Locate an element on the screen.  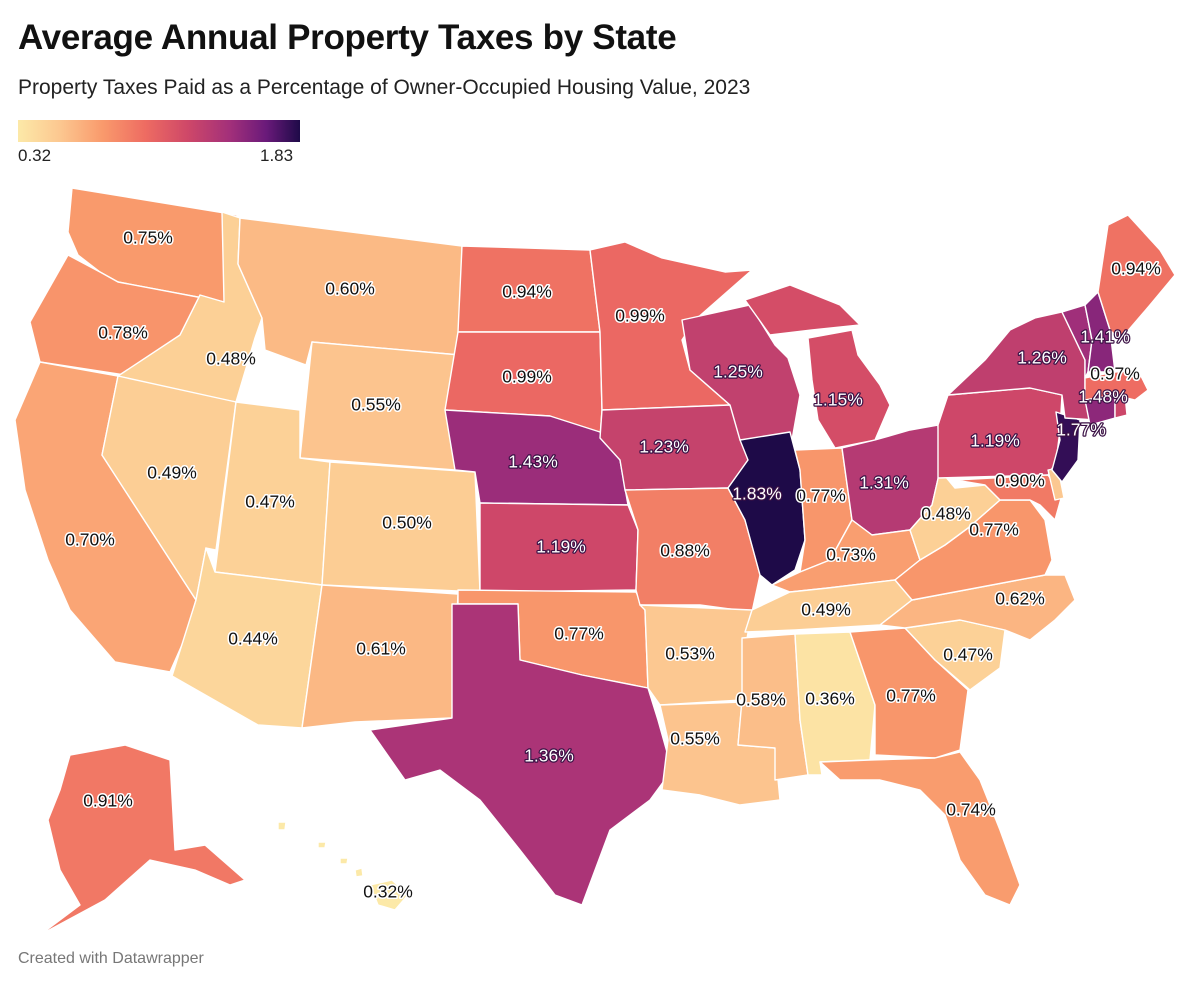
state-nj is located at coordinates (1066, 447).